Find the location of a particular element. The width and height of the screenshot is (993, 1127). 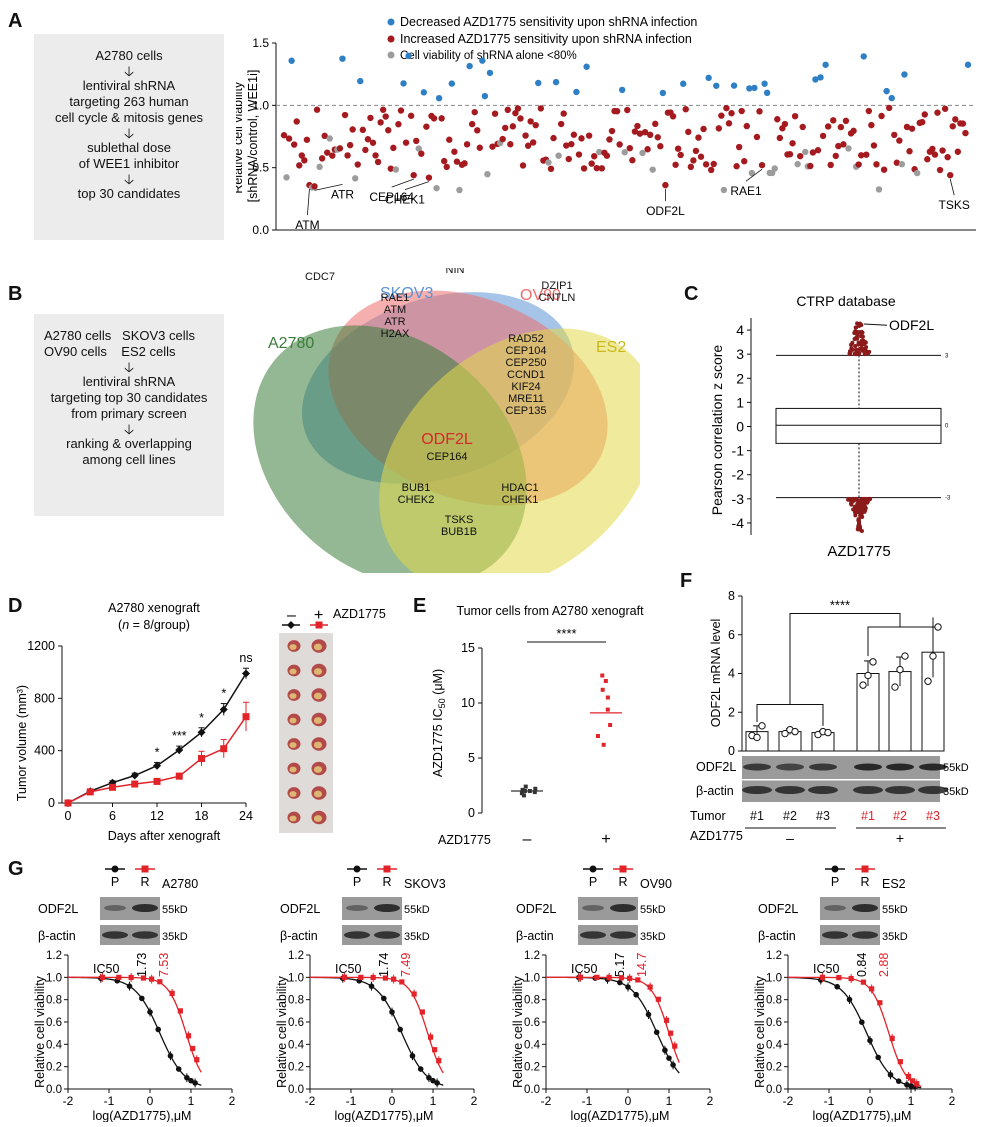

annotation-arrow is located at coordinates (328, 187).